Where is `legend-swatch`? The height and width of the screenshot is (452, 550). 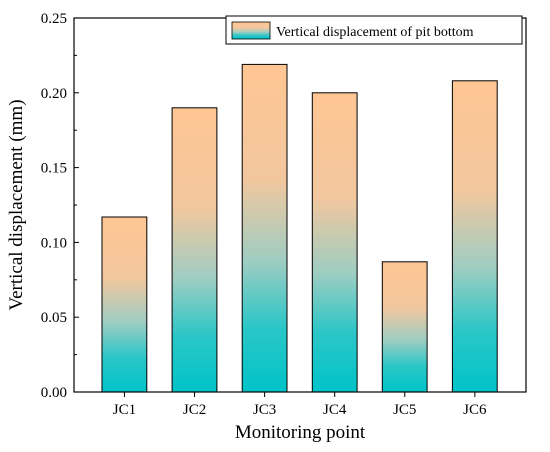 legend-swatch is located at coordinates (251, 30).